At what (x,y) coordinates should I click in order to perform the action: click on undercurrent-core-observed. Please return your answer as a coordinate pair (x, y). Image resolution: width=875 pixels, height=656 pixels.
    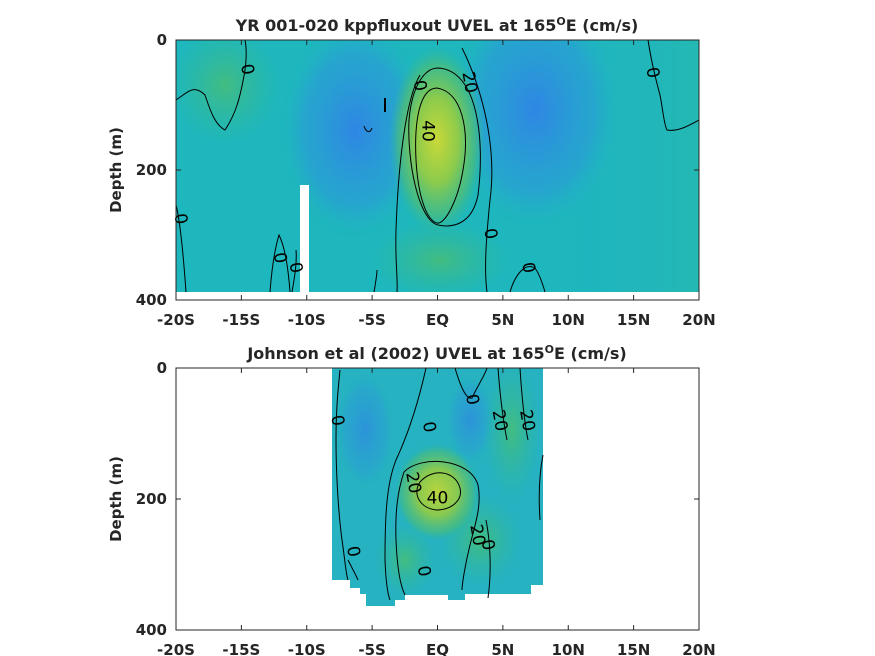
    Looking at the image, I should click on (437, 492).